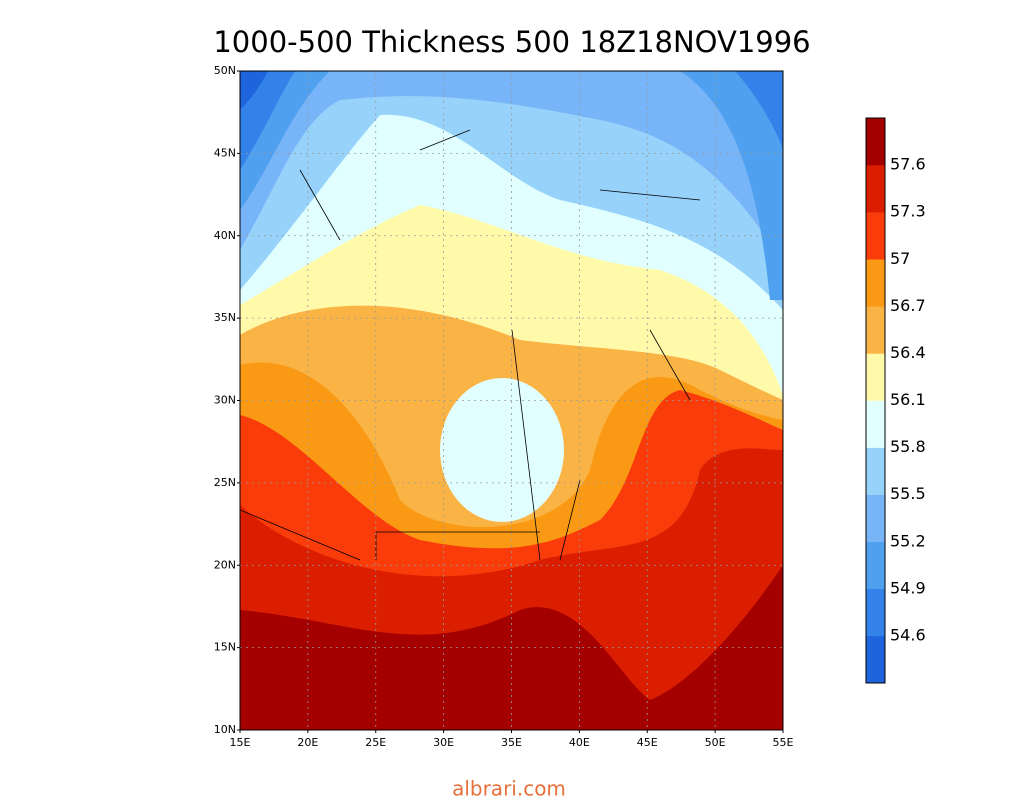 This screenshot has width=1024, height=800. I want to click on colorbar-label: 56.7, so click(908, 305).